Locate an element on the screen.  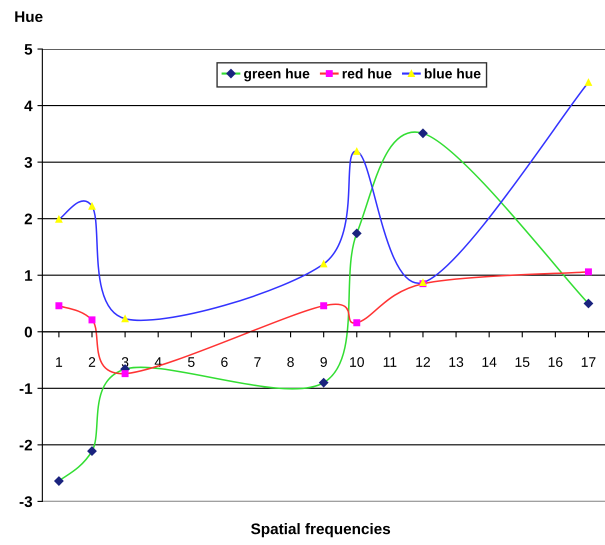
x-tick-label: 10 is located at coordinates (357, 362).